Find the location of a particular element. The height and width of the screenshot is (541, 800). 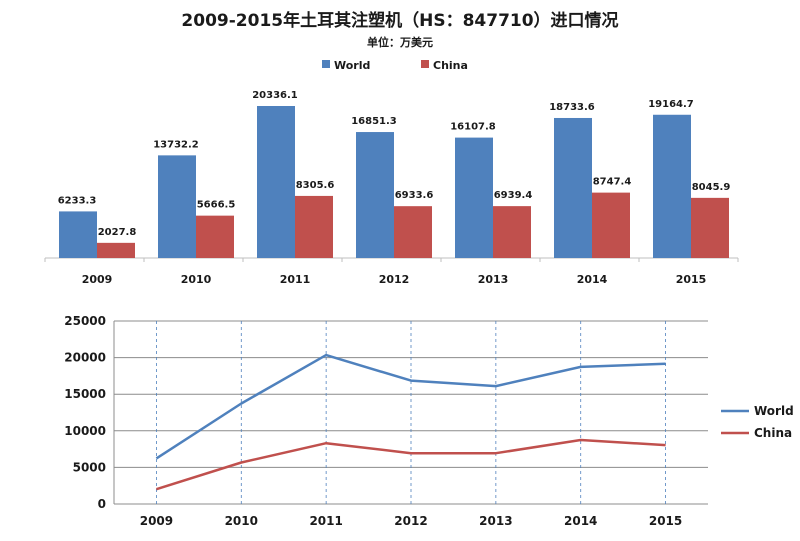

x-tick-label-2009: 2009 is located at coordinates (97, 279).